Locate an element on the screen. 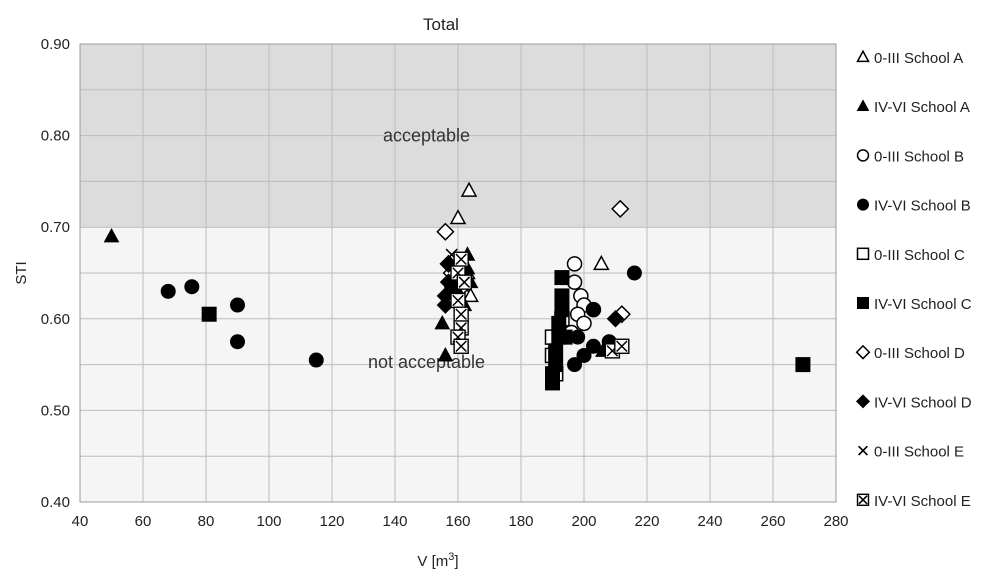  x-tick-label: 80 is located at coordinates (206, 521).